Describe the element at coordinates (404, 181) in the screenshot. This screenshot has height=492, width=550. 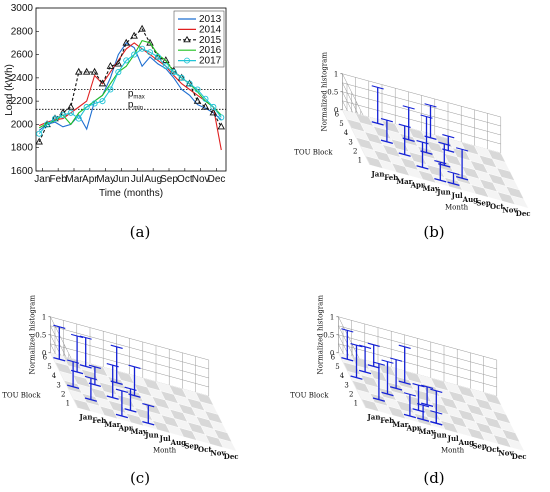
I see `month-tick-label: Mar` at that location.